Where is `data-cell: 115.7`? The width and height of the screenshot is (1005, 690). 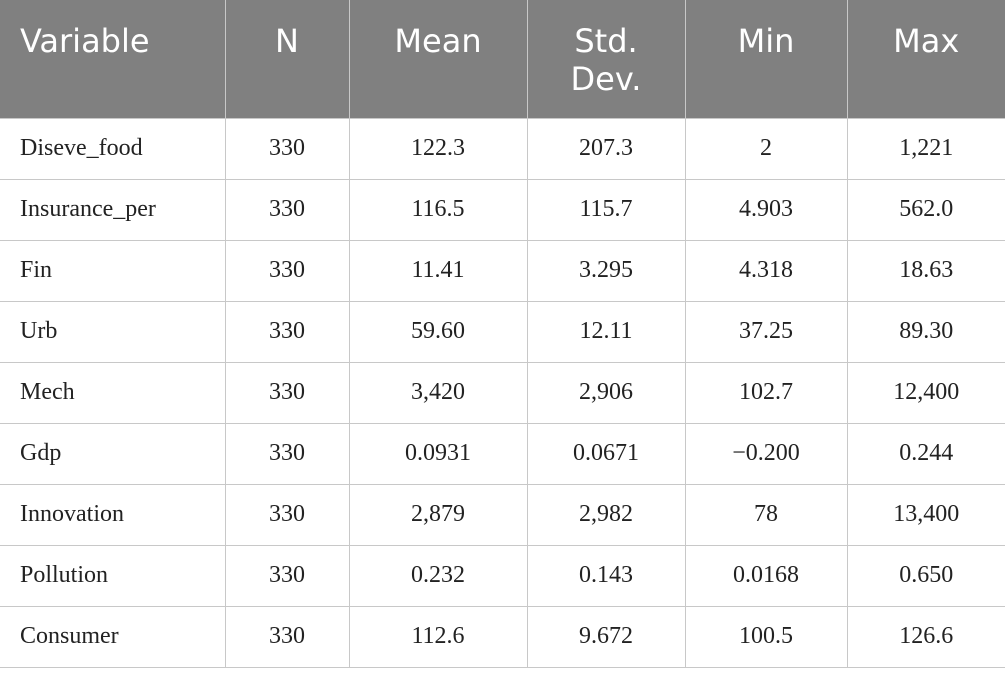 data-cell: 115.7 is located at coordinates (606, 209).